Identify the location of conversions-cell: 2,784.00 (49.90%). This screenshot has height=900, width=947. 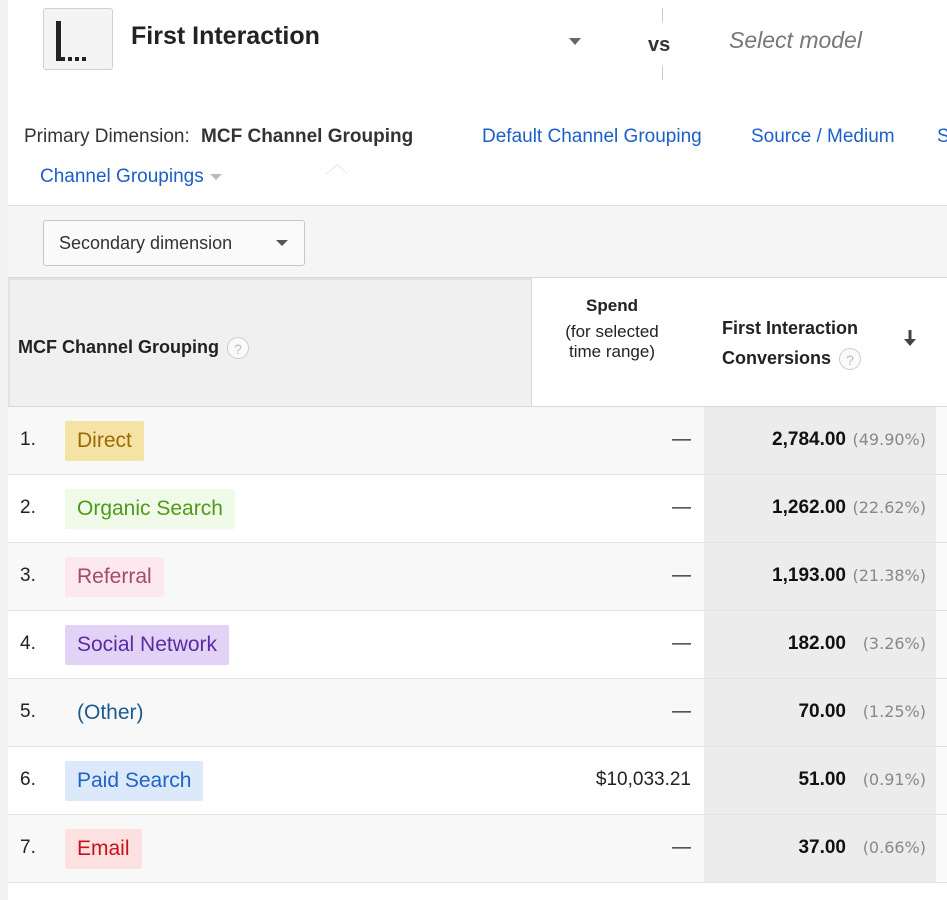
(820, 440).